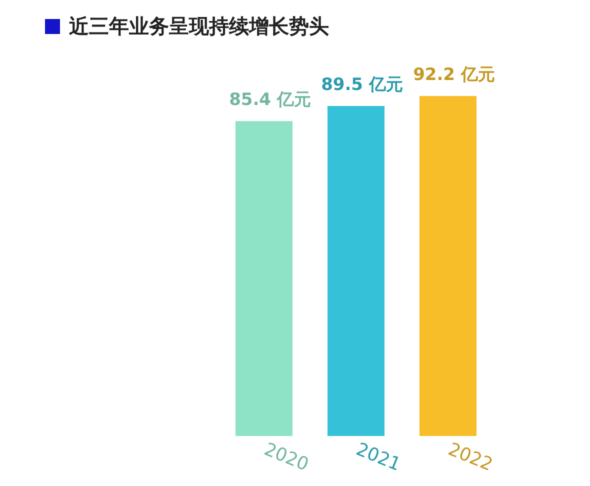  Describe the element at coordinates (199, 26) in the screenshot. I see `chart-title: 近三年业务呈现持续增长势头` at that location.